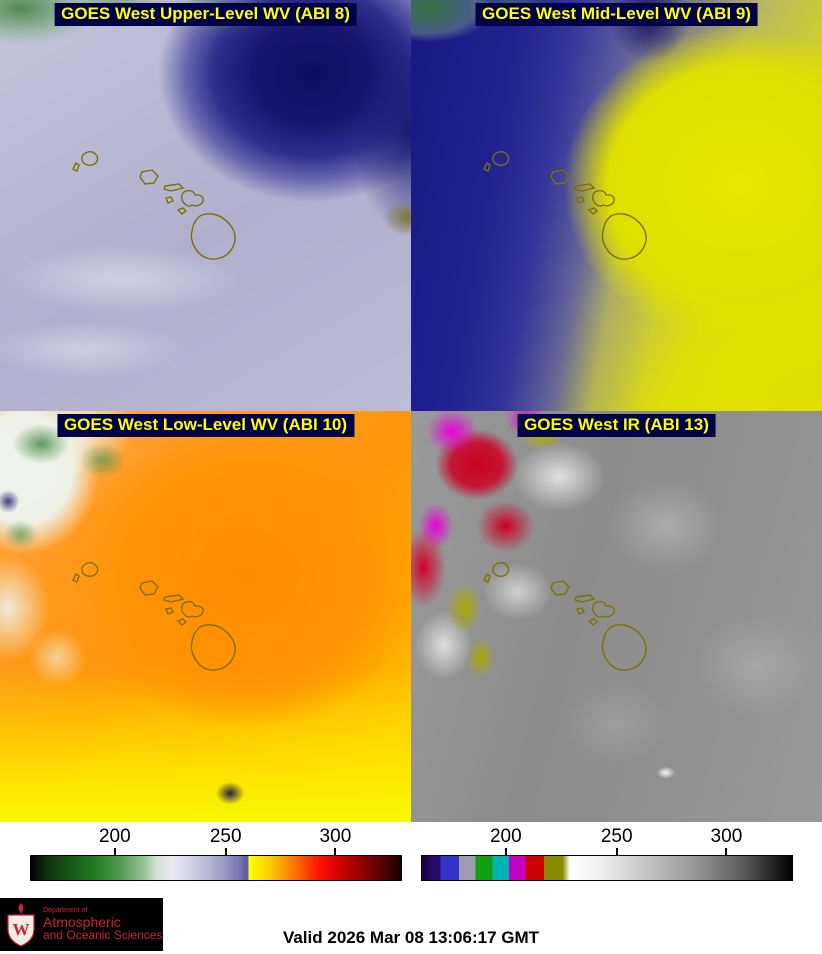 This screenshot has height=954, width=822. I want to click on ir-colorbar: 200 250 300, so click(607, 857).